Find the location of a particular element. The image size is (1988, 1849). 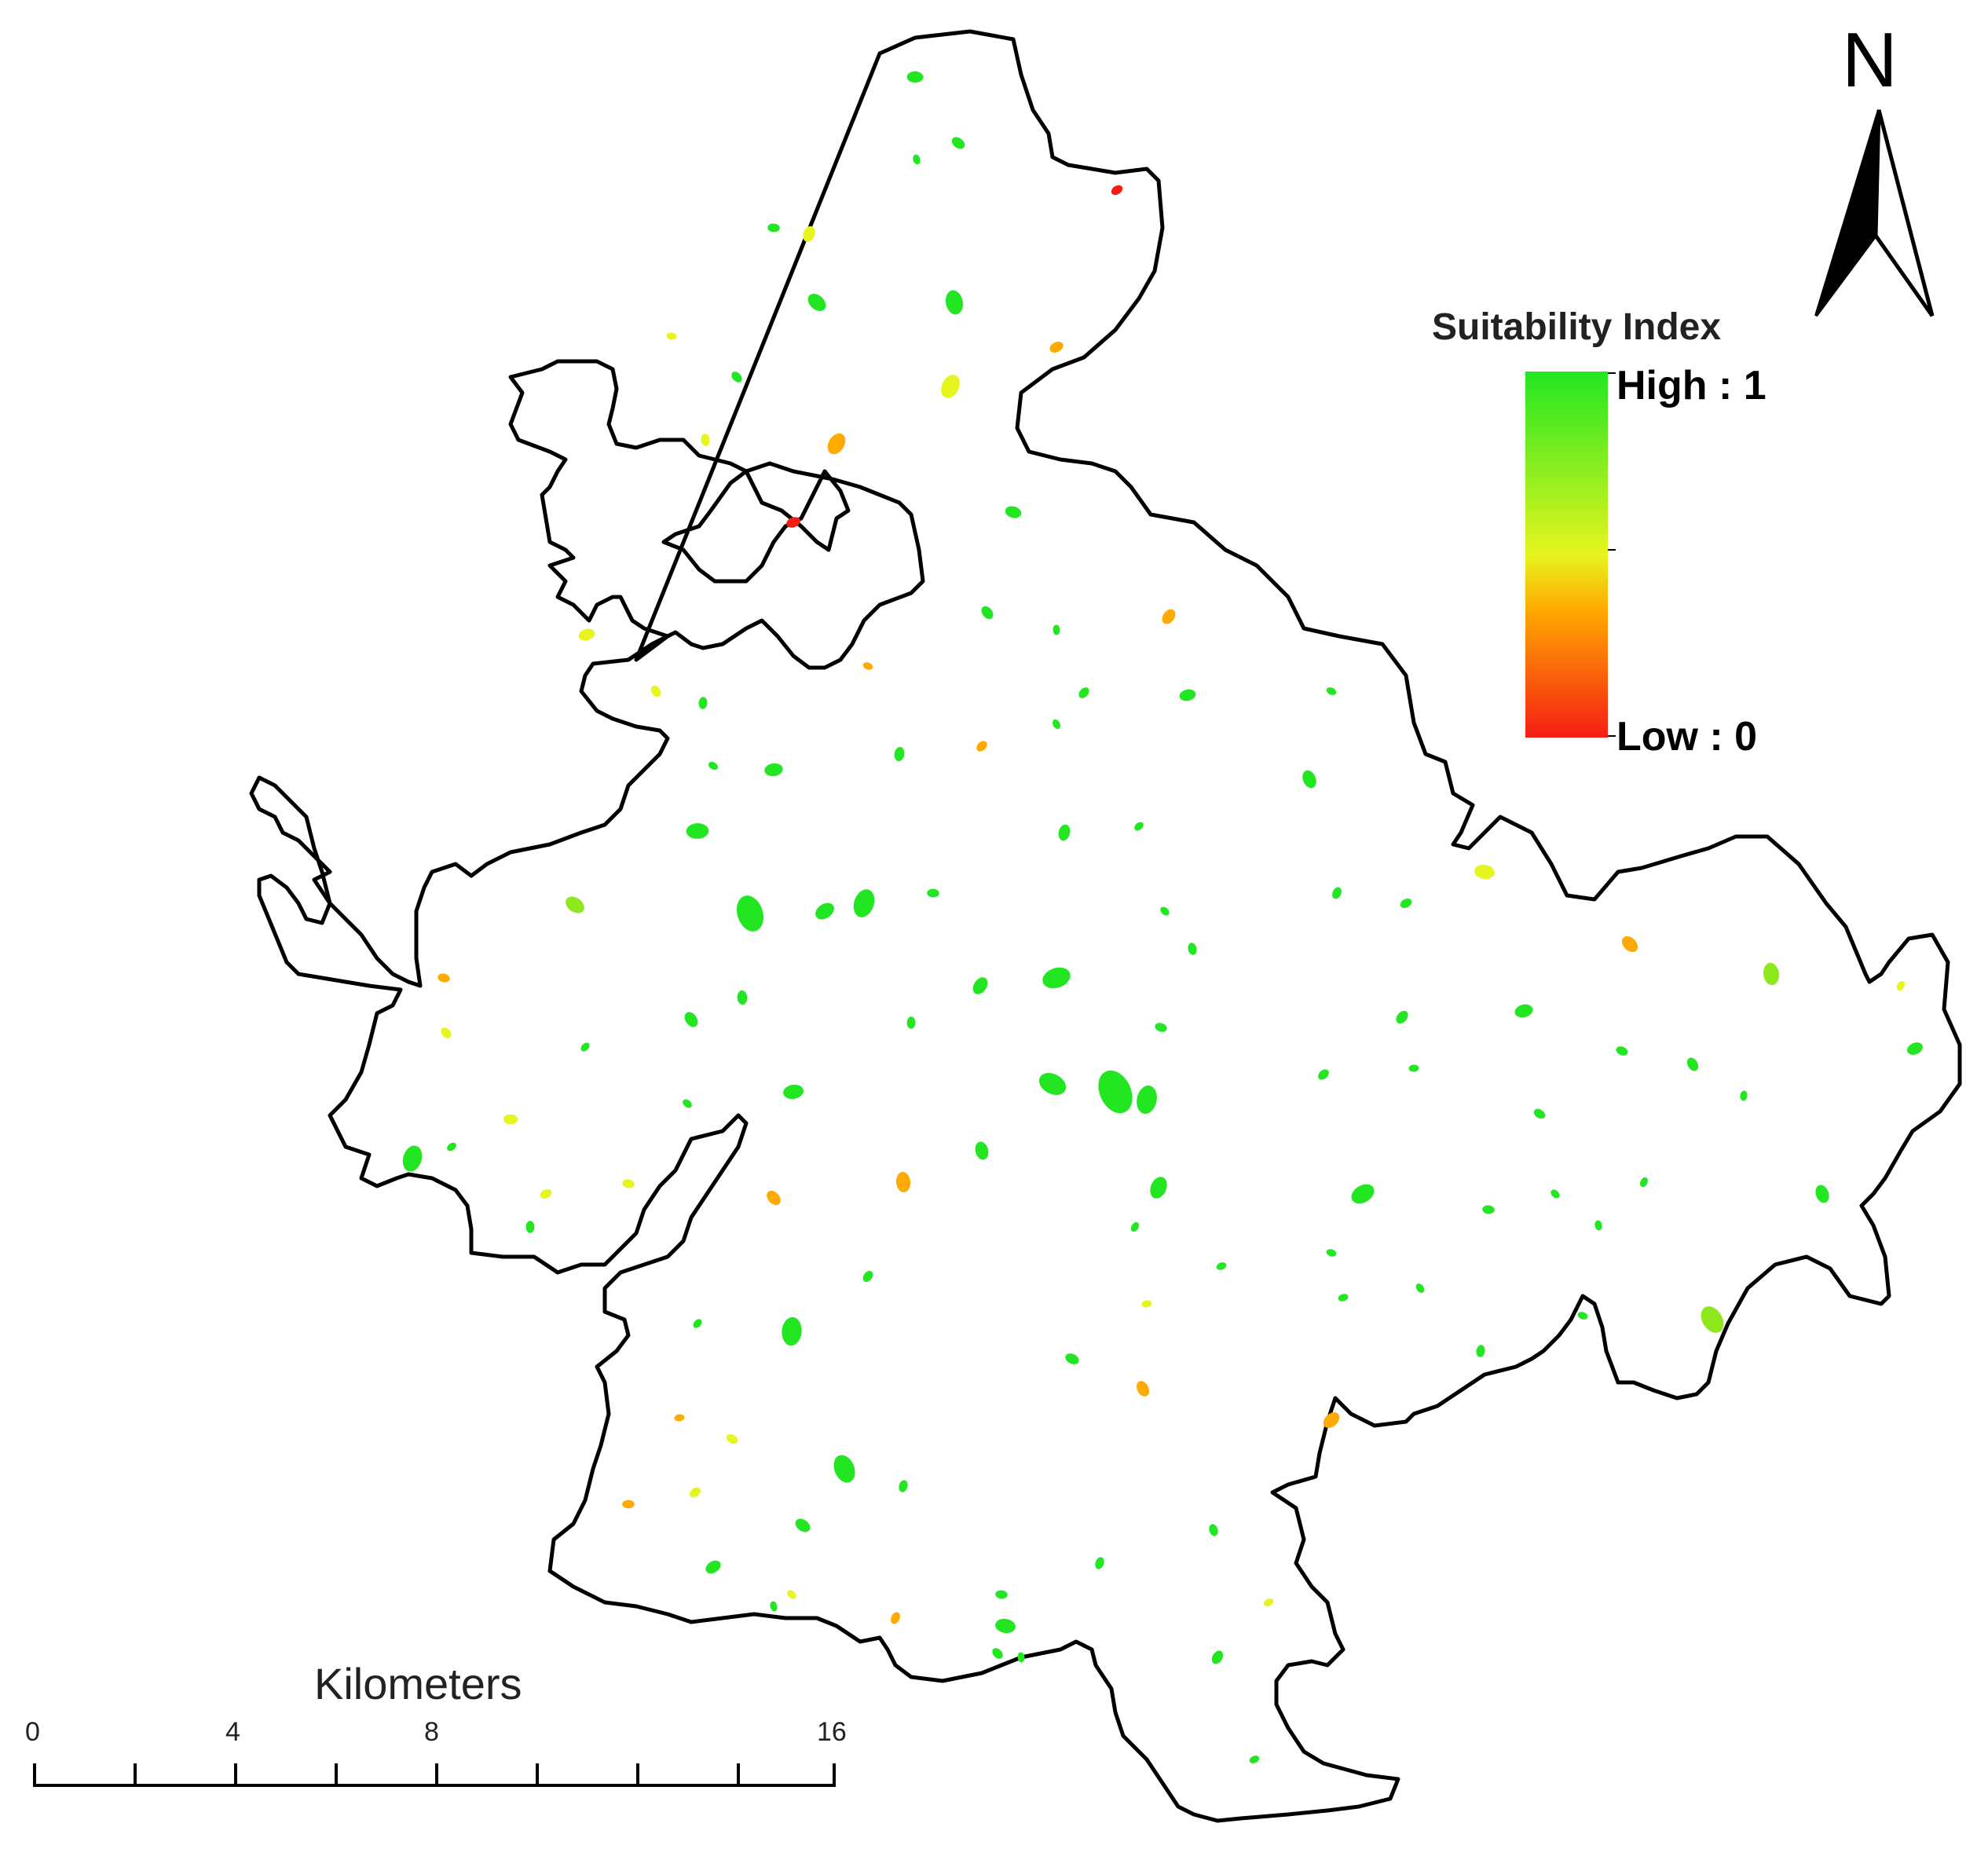

legend-color-ramp is located at coordinates (1566, 555).